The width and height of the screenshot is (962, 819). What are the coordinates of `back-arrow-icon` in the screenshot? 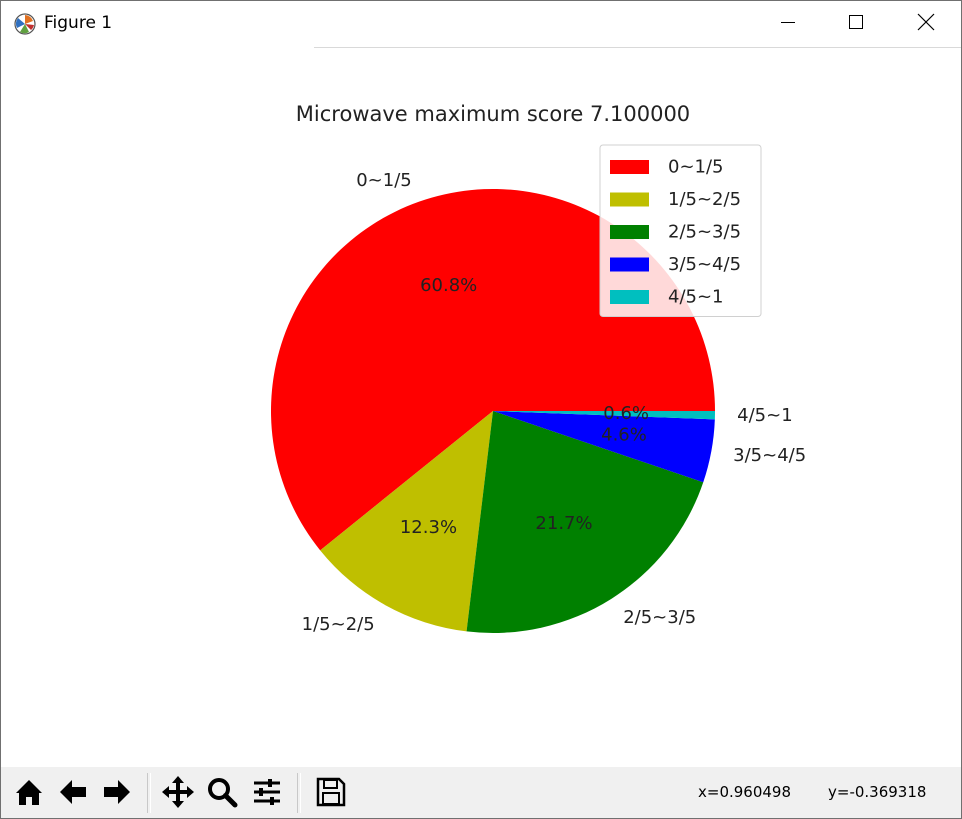 It's located at (73, 794).